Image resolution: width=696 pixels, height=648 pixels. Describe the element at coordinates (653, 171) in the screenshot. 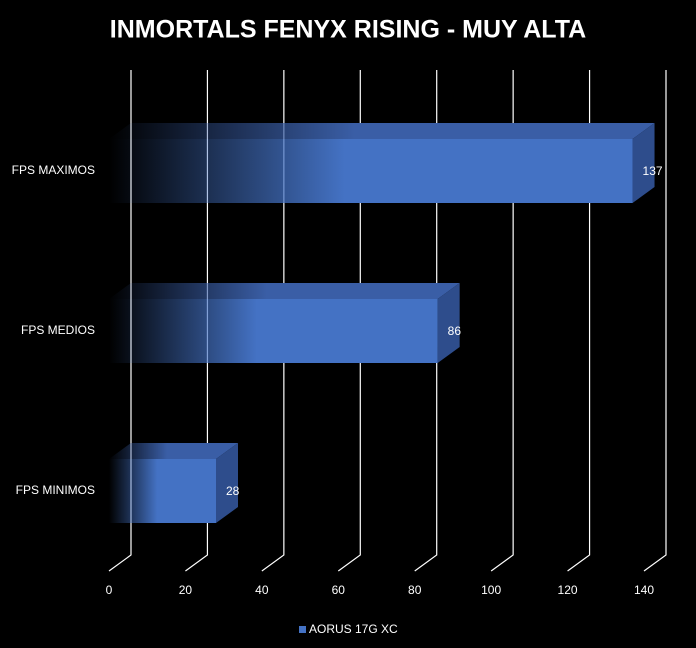

I see `data-label: 137` at that location.